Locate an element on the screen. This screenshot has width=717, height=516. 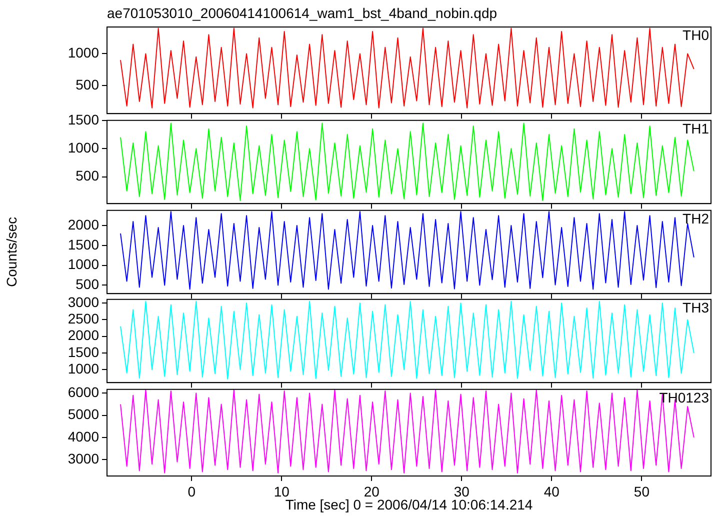
series-label: TH0 is located at coordinates (696, 34).